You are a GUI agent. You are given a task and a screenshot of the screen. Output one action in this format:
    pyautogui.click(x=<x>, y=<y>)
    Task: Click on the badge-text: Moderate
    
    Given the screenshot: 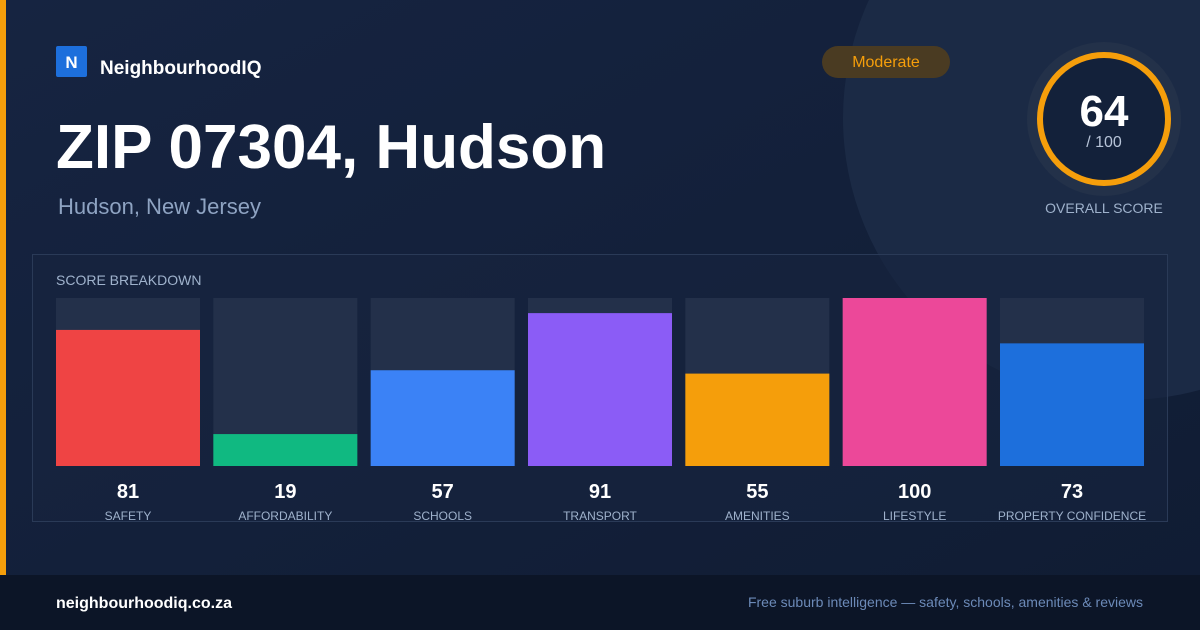 What is the action you would take?
    pyautogui.click(x=886, y=62)
    